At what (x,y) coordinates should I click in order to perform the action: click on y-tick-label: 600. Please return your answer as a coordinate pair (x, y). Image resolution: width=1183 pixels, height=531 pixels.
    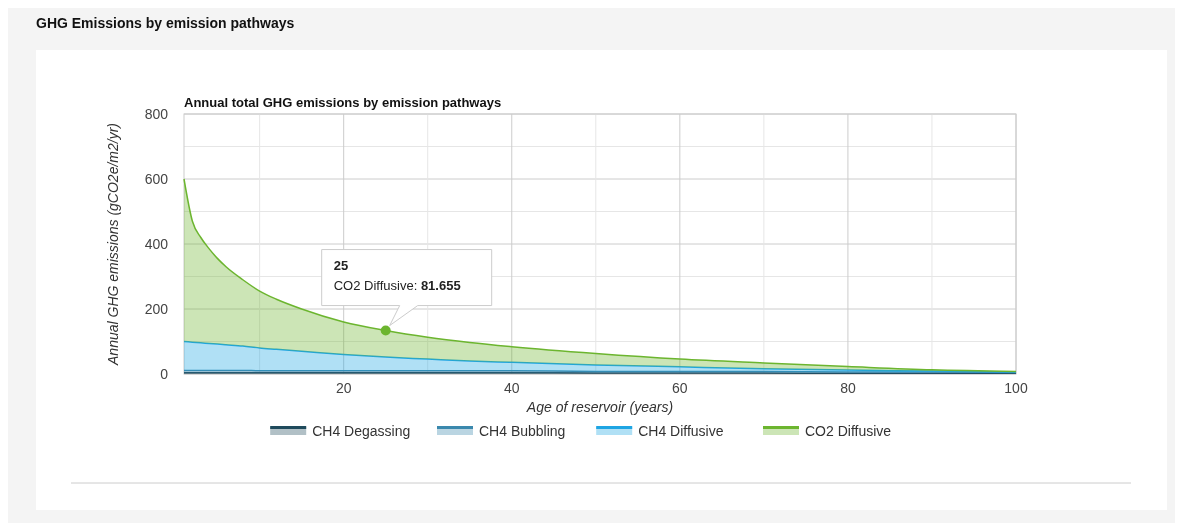
    Looking at the image, I should click on (156, 178).